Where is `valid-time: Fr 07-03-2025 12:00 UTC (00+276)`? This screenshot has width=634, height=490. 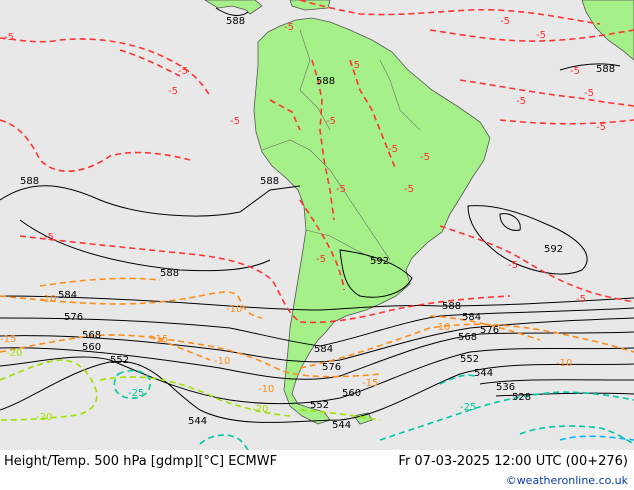 valid-time: Fr 07-03-2025 12:00 UTC (00+276) is located at coordinates (513, 461).